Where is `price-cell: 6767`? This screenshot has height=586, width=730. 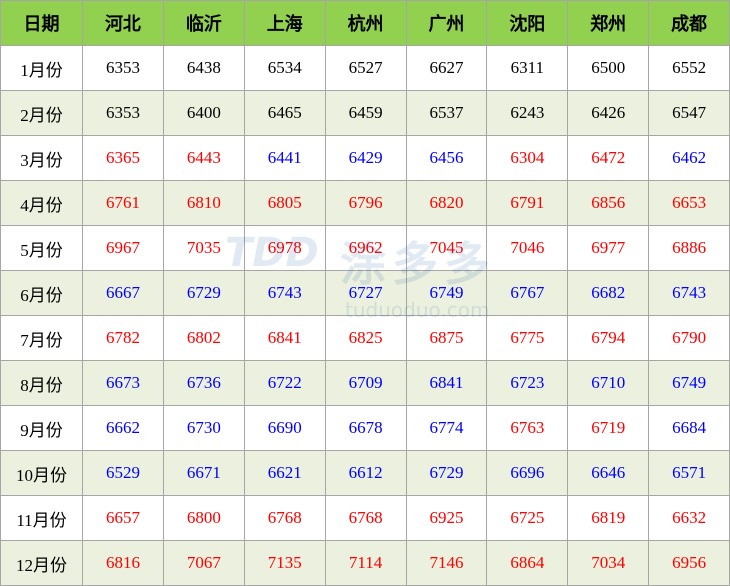 price-cell: 6767 is located at coordinates (527, 293).